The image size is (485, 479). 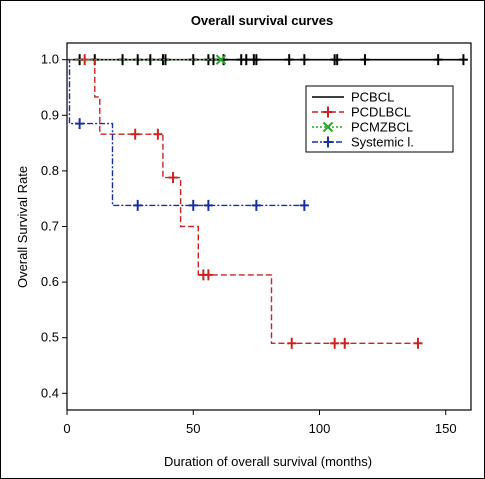 What do you see at coordinates (50, 59) in the screenshot?
I see `y-tick-label: 1.0` at bounding box center [50, 59].